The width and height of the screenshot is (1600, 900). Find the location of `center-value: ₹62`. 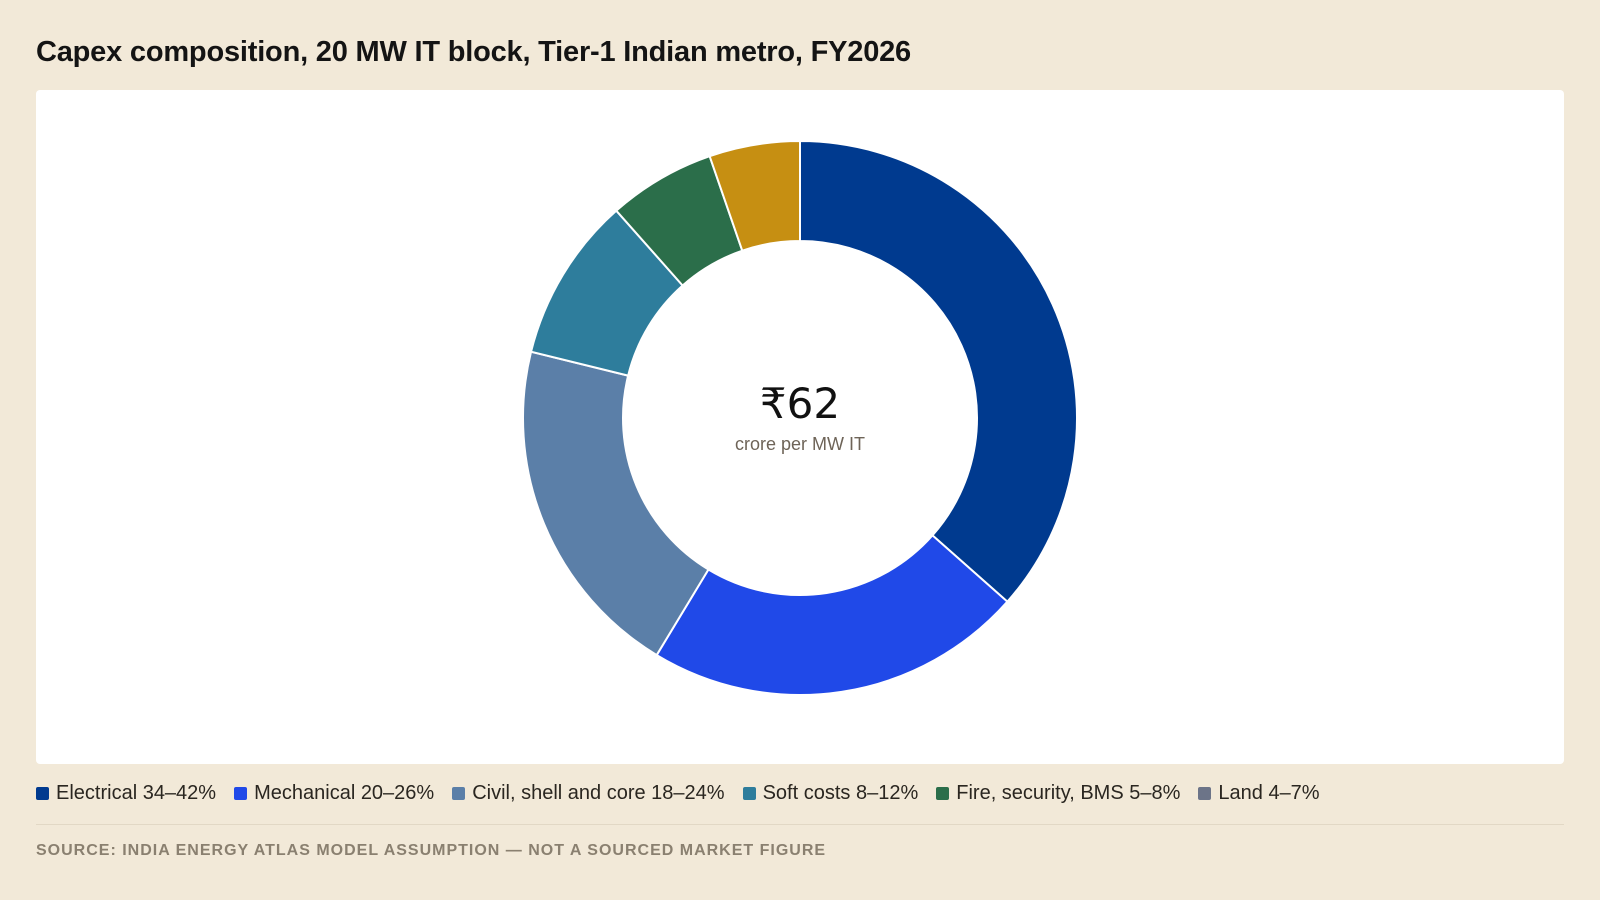

center-value: ₹62 is located at coordinates (800, 403).